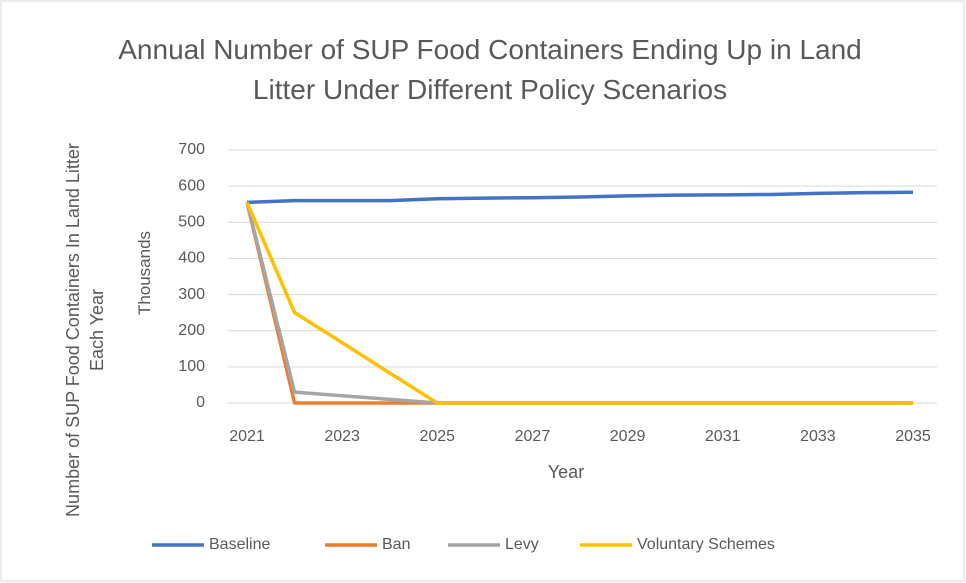  Describe the element at coordinates (191, 149) in the screenshot. I see `y-tick-label: 700` at that location.